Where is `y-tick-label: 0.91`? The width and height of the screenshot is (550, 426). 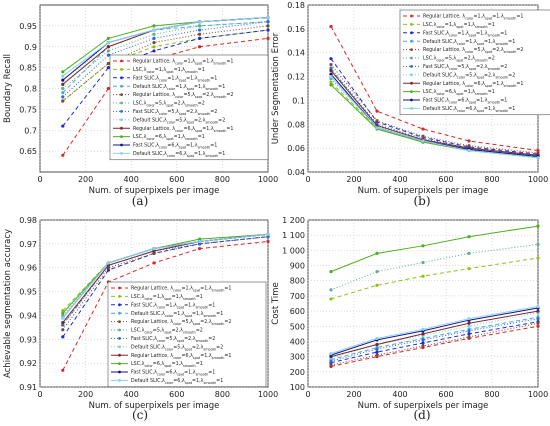
y-tick-label: 0.91 is located at coordinates (28, 387).